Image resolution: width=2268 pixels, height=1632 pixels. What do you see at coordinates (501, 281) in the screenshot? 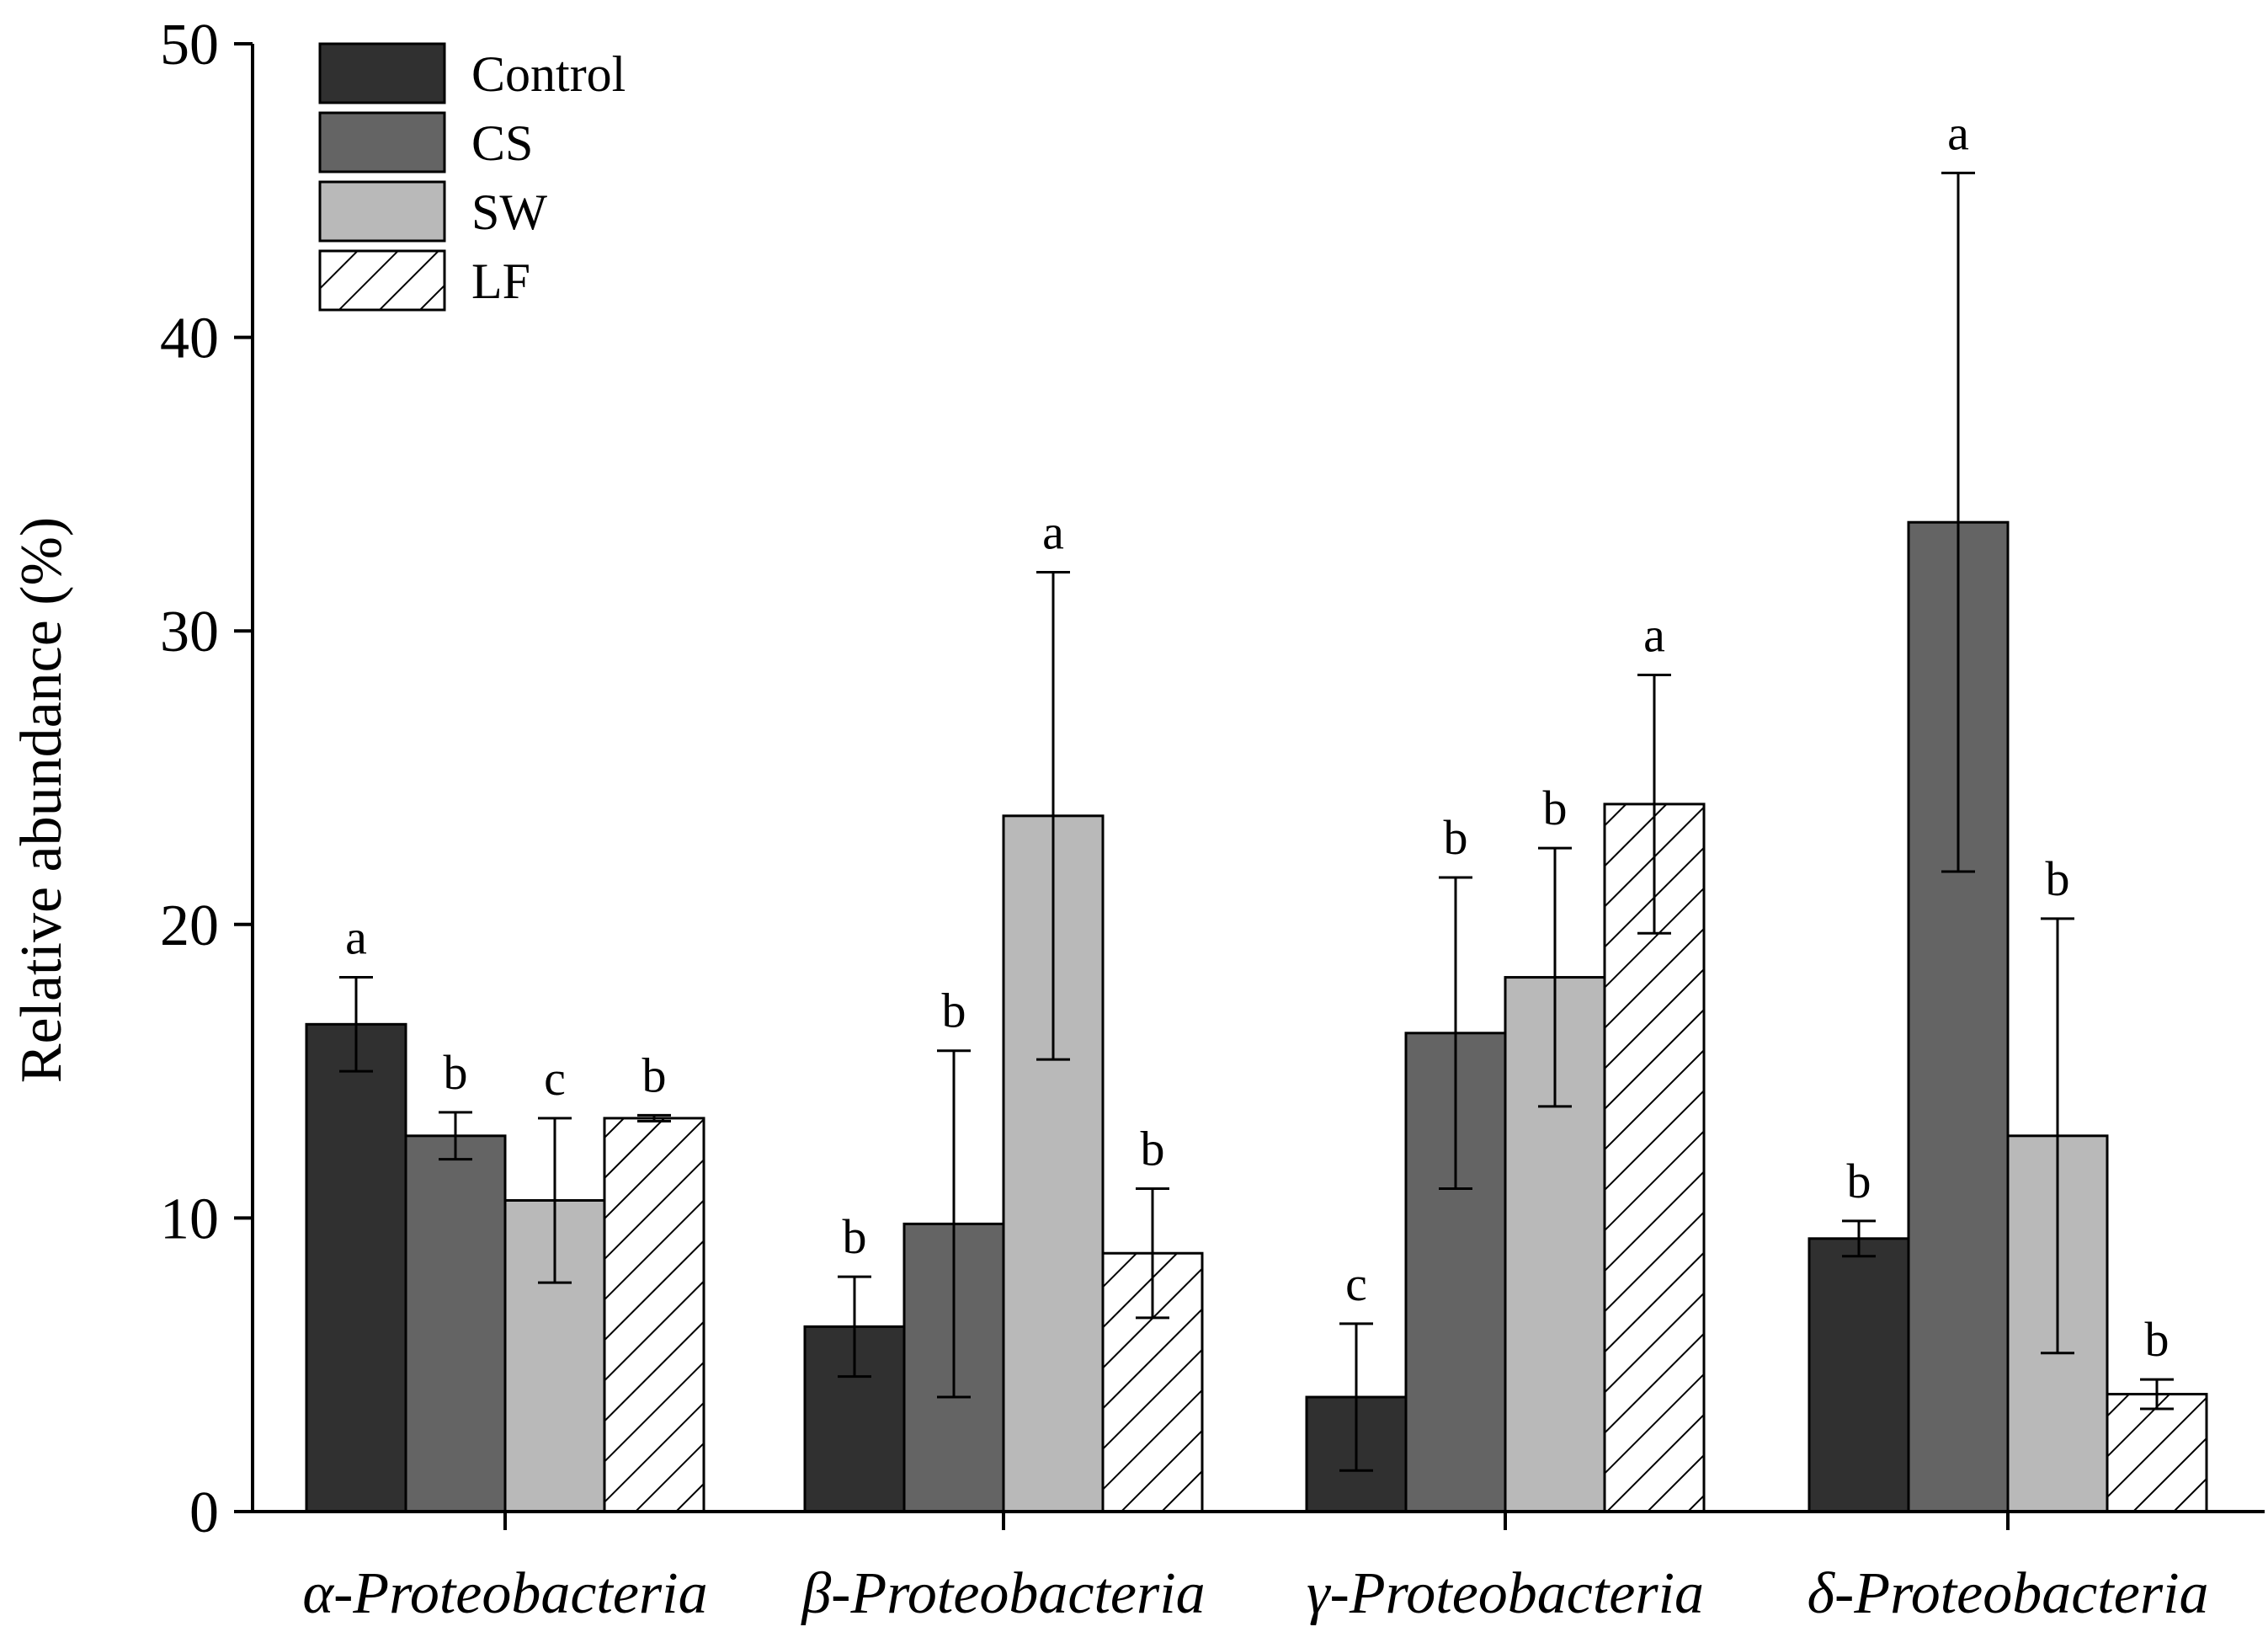
I see `legend-label-lf: LF` at bounding box center [501, 281].